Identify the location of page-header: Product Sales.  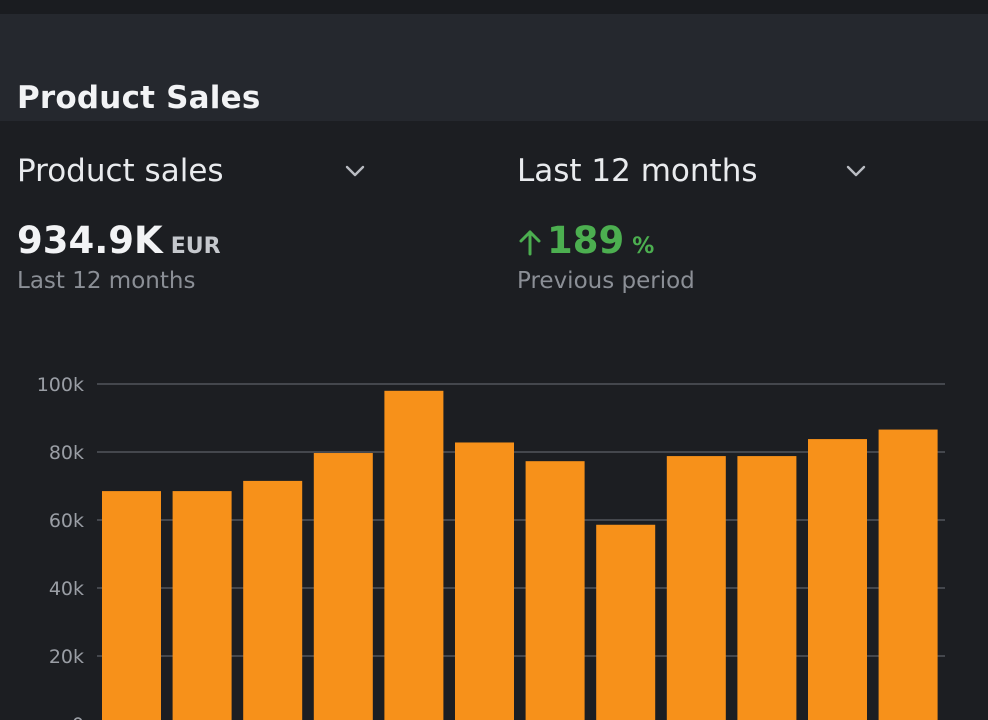
(494, 67).